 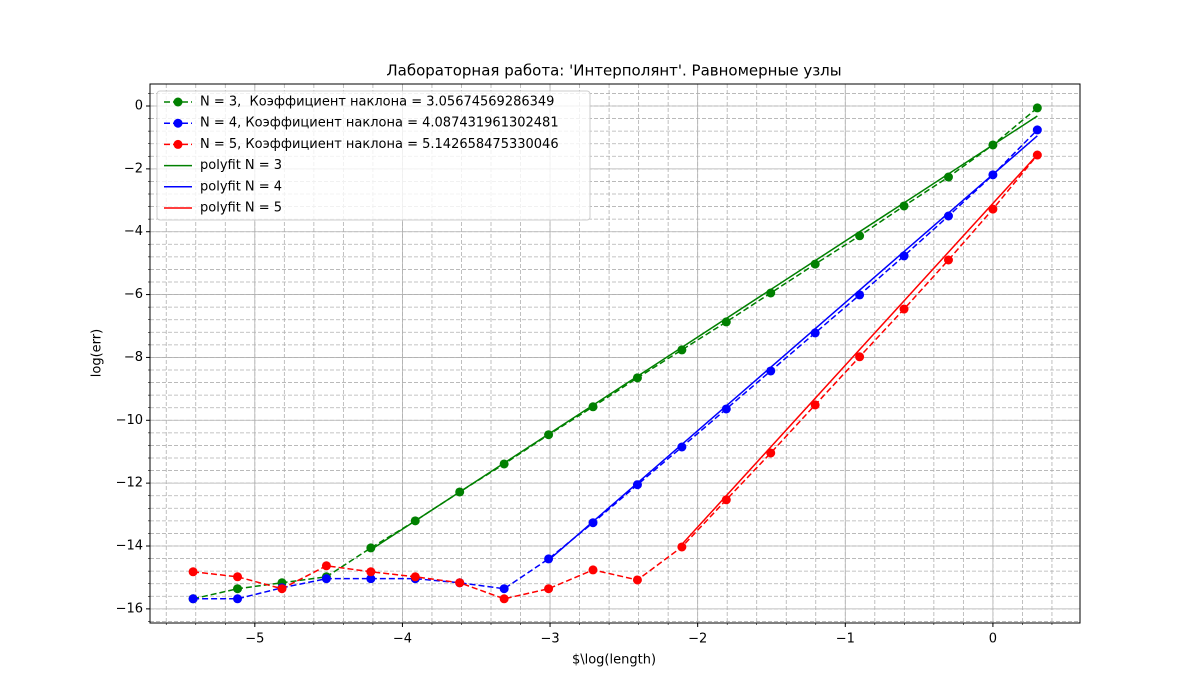 What do you see at coordinates (241, 186) in the screenshot?
I see `legend-label: polyfit N = 4` at bounding box center [241, 186].